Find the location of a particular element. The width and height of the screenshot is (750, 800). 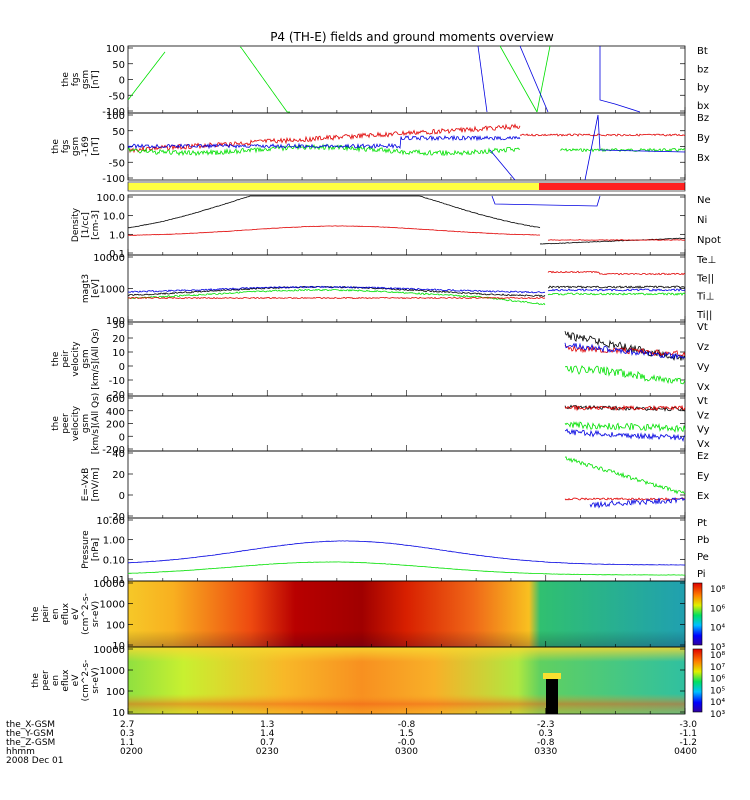

trace-Tepar is located at coordinates (617, 287).